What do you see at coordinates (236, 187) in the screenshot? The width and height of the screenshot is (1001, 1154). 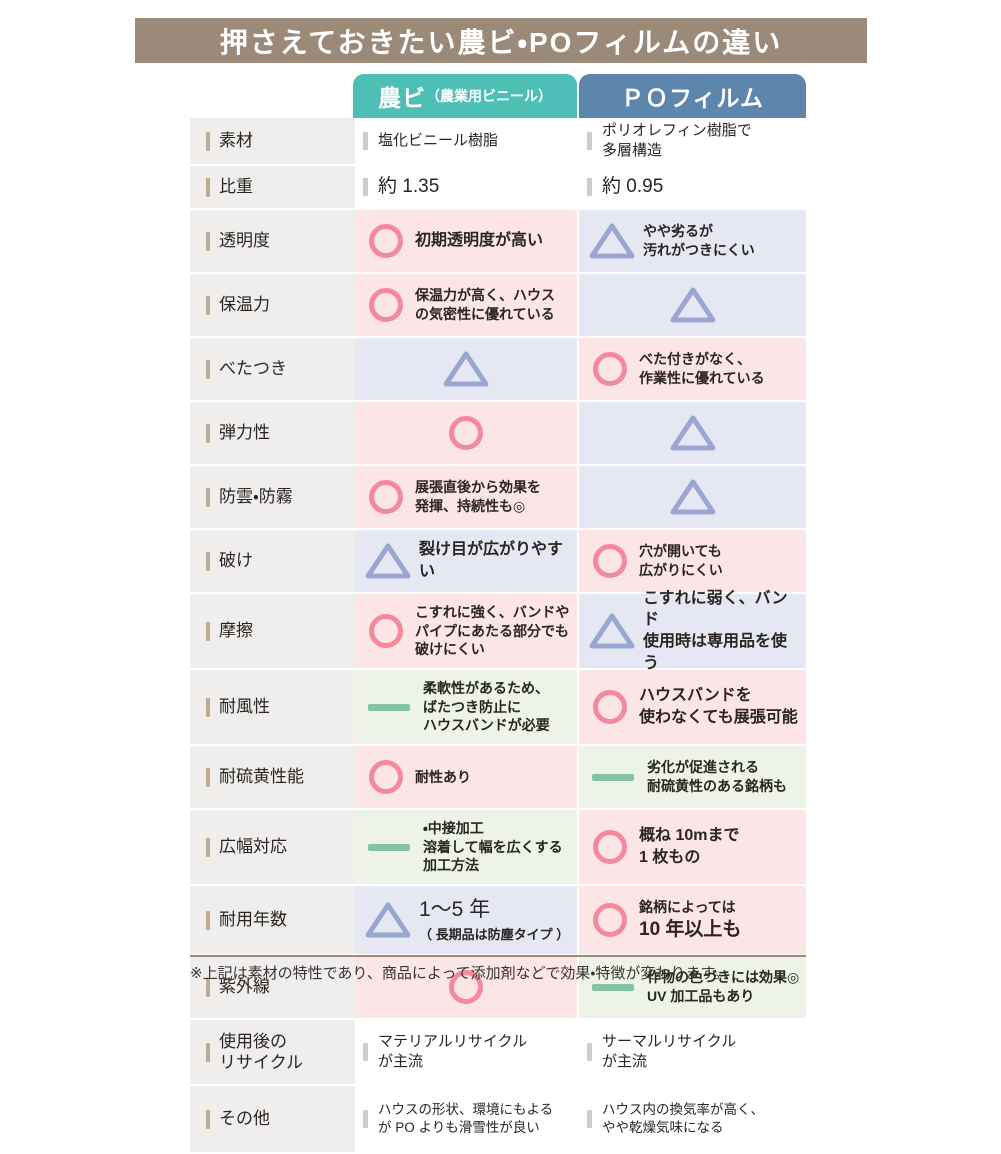 I see `row-label: 比重` at bounding box center [236, 187].